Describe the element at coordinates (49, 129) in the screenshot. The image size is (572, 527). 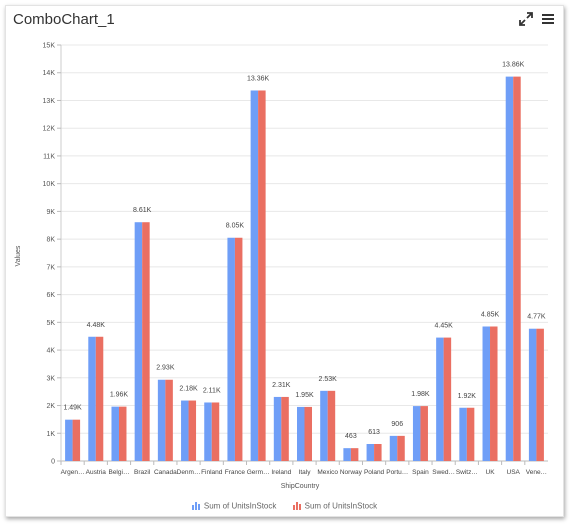
I see `y-tick-label: 12K` at that location.